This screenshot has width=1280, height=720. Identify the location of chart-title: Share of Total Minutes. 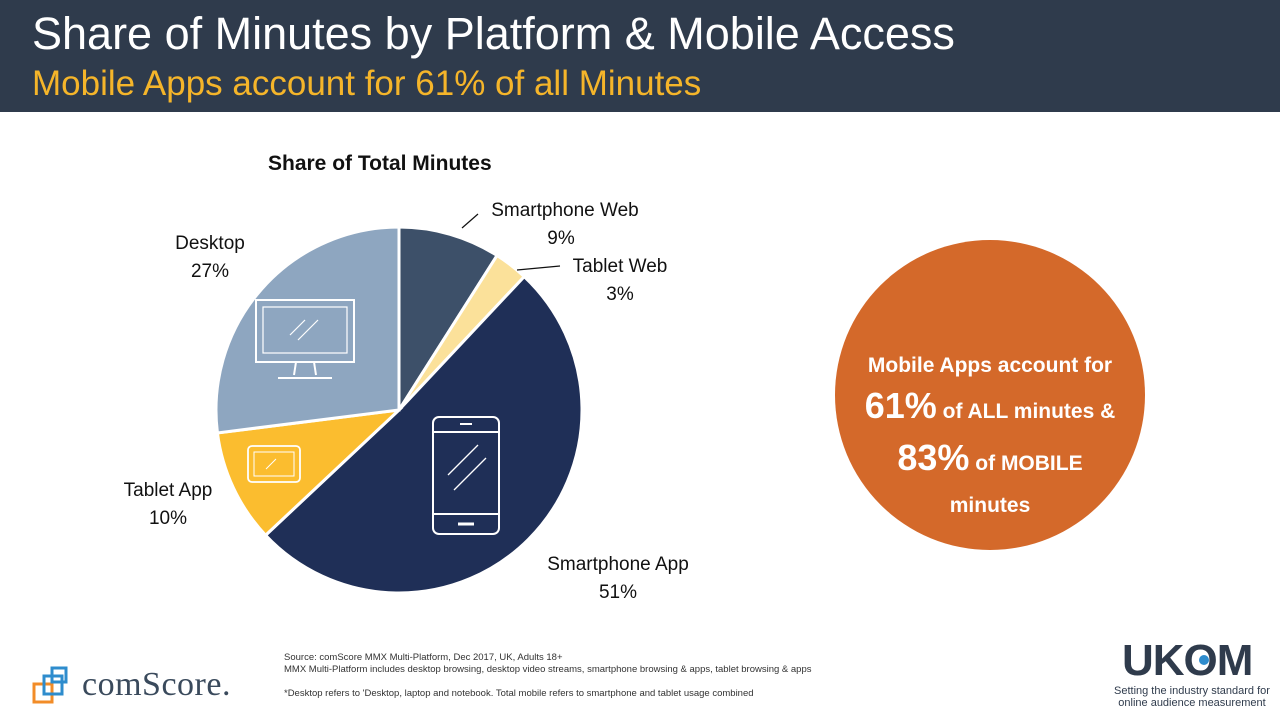
(380, 163).